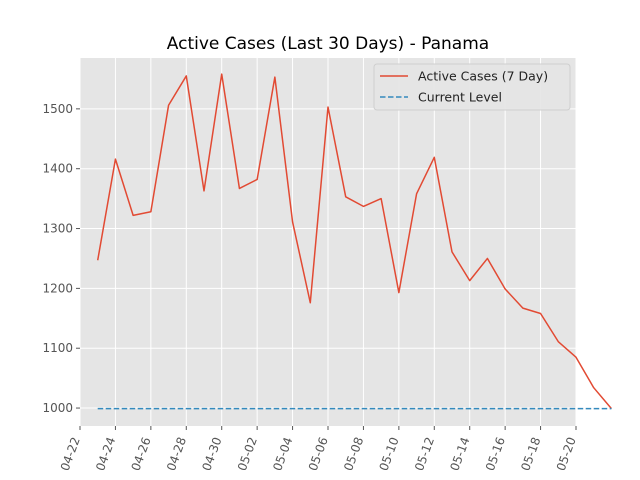 The height and width of the screenshot is (480, 640). What do you see at coordinates (318, 454) in the screenshot?
I see `x-tick-label: 05-06` at bounding box center [318, 454].